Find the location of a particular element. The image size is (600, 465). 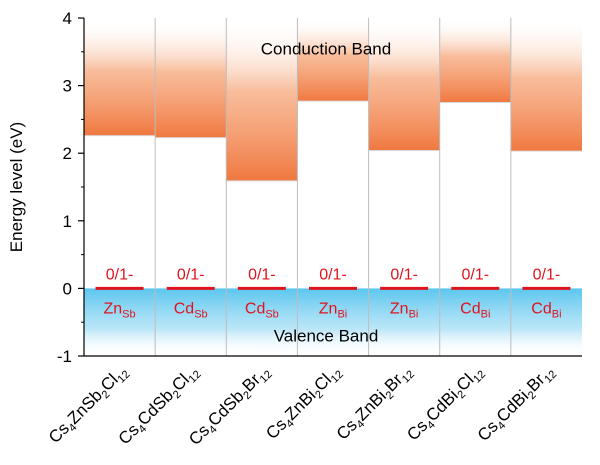

valence-band-label: Valence Band is located at coordinates (326, 336).